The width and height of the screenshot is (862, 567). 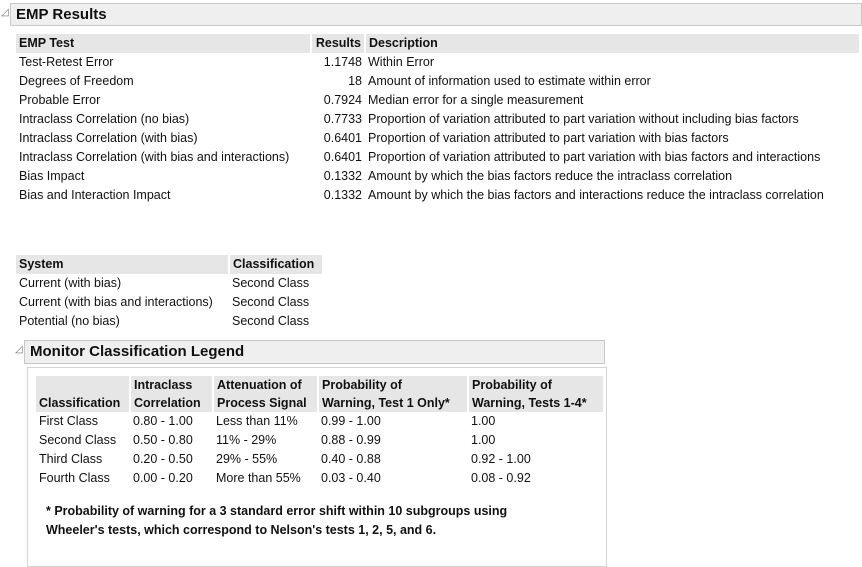 I want to click on column-header-line: Classification, so click(x=80, y=403).